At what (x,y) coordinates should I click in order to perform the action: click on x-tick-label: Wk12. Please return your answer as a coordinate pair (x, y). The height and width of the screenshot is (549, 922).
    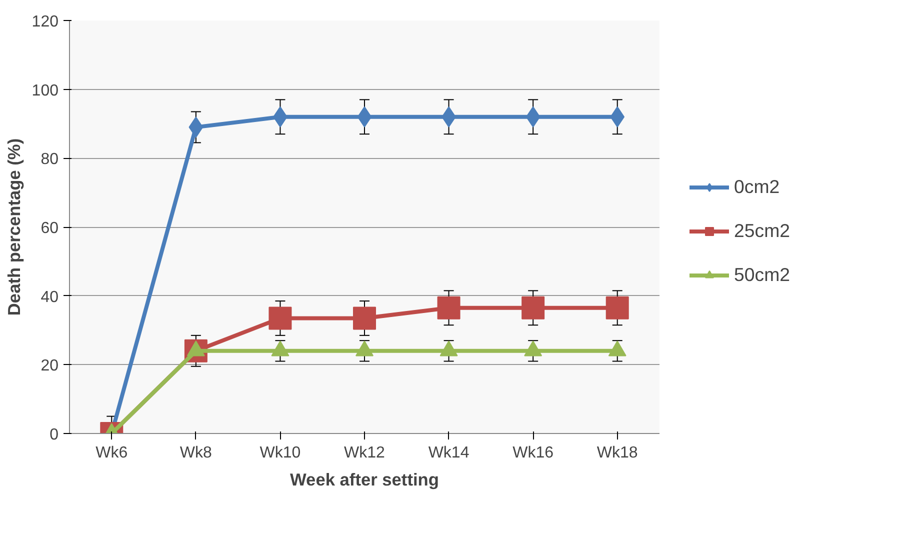
    Looking at the image, I should click on (365, 453).